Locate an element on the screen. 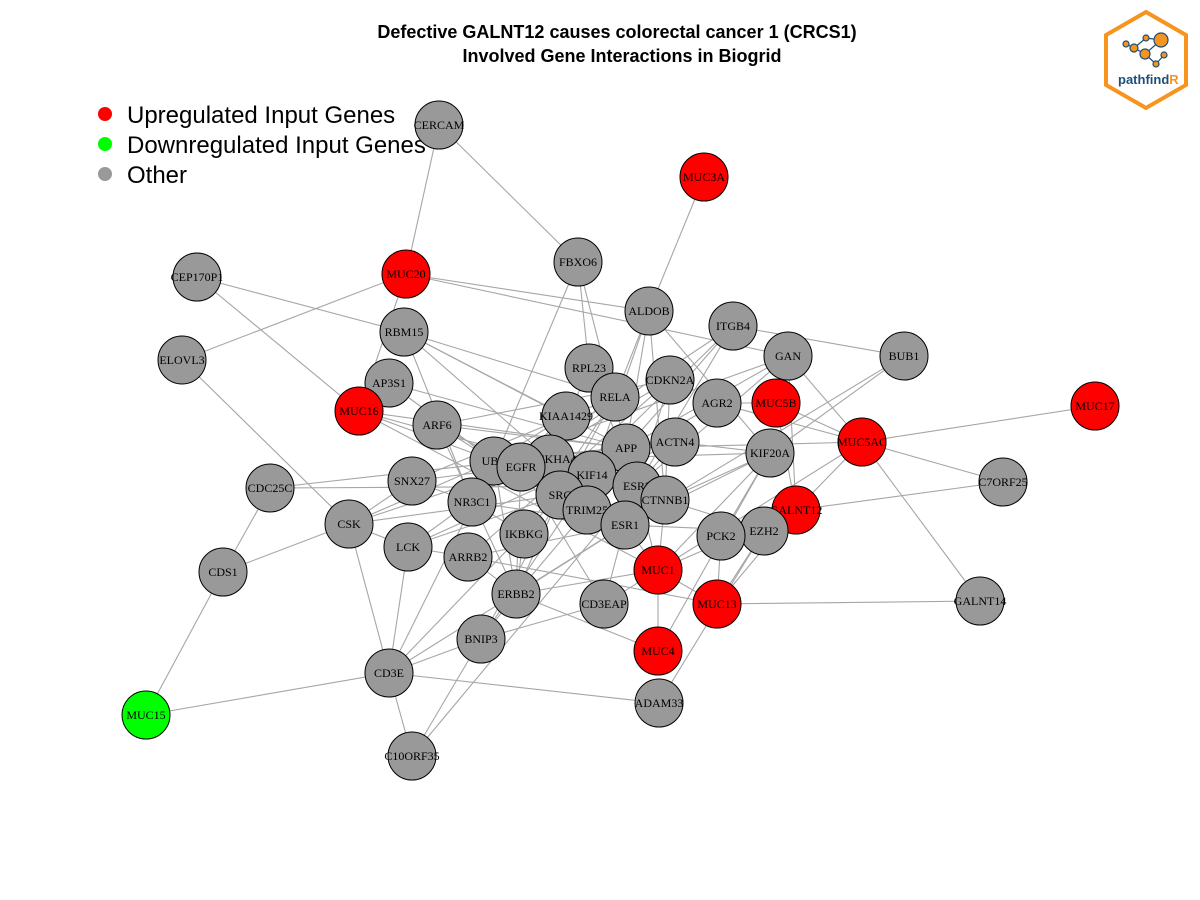 The height and width of the screenshot is (900, 1200). node-cep170p1: CEP170P1 is located at coordinates (197, 277).